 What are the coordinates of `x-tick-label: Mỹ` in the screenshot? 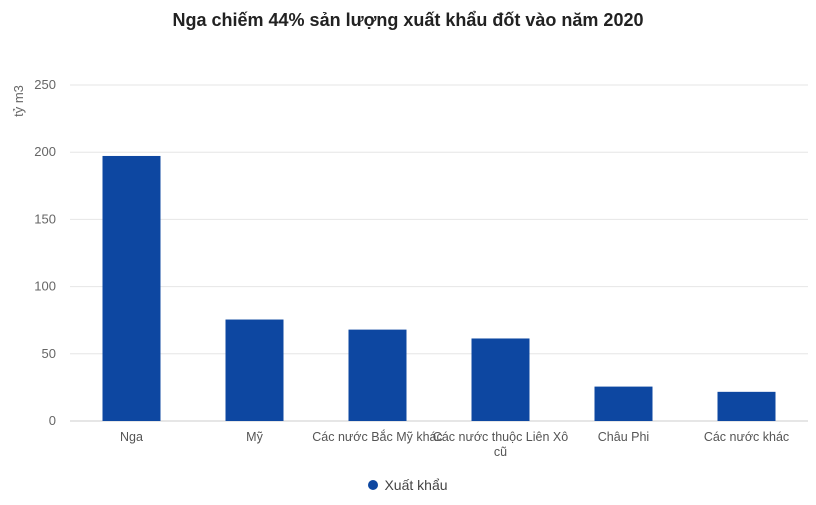 It's located at (254, 437).